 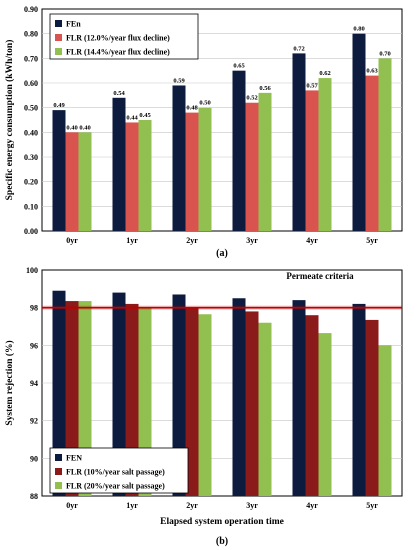 I want to click on chart-a-data-label: 0.56, so click(x=265, y=88).